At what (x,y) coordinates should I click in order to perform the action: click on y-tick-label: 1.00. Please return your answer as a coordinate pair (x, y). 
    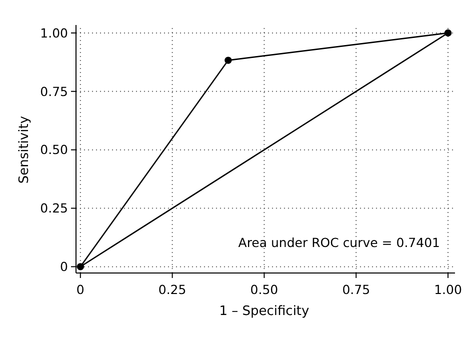
    Looking at the image, I should click on (54, 32).